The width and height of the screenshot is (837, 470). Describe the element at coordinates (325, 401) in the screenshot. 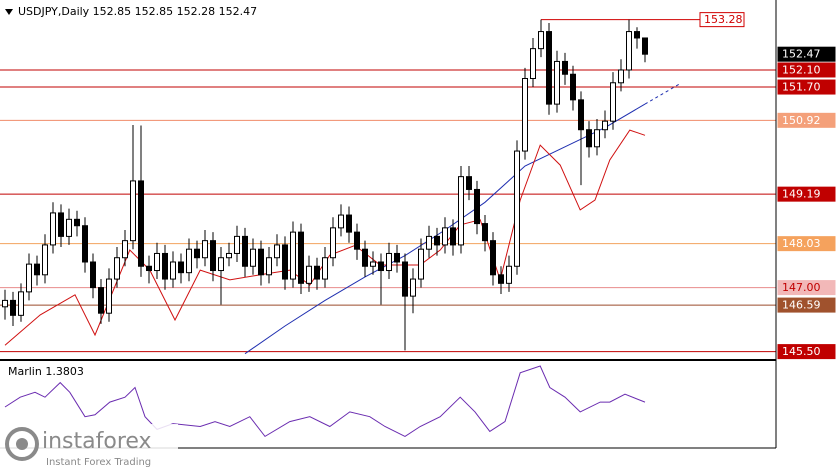

I see `indicator-line` at that location.